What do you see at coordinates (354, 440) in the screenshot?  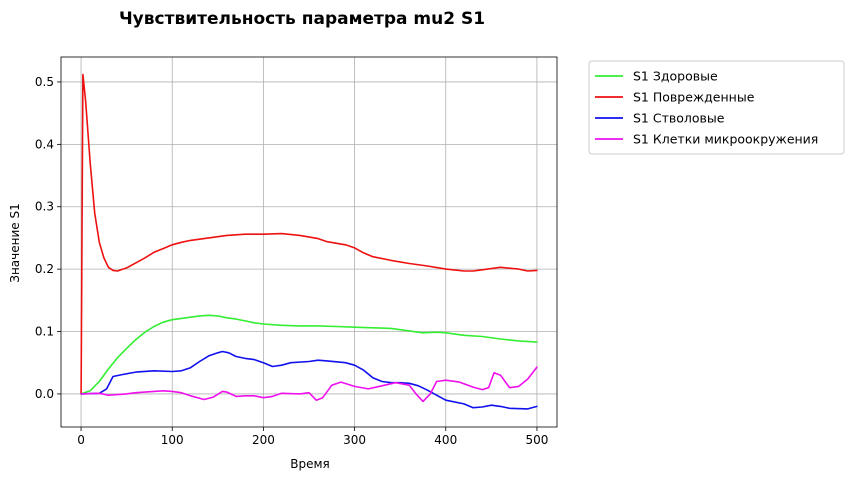 I see `x-tick-label: 300` at bounding box center [354, 440].